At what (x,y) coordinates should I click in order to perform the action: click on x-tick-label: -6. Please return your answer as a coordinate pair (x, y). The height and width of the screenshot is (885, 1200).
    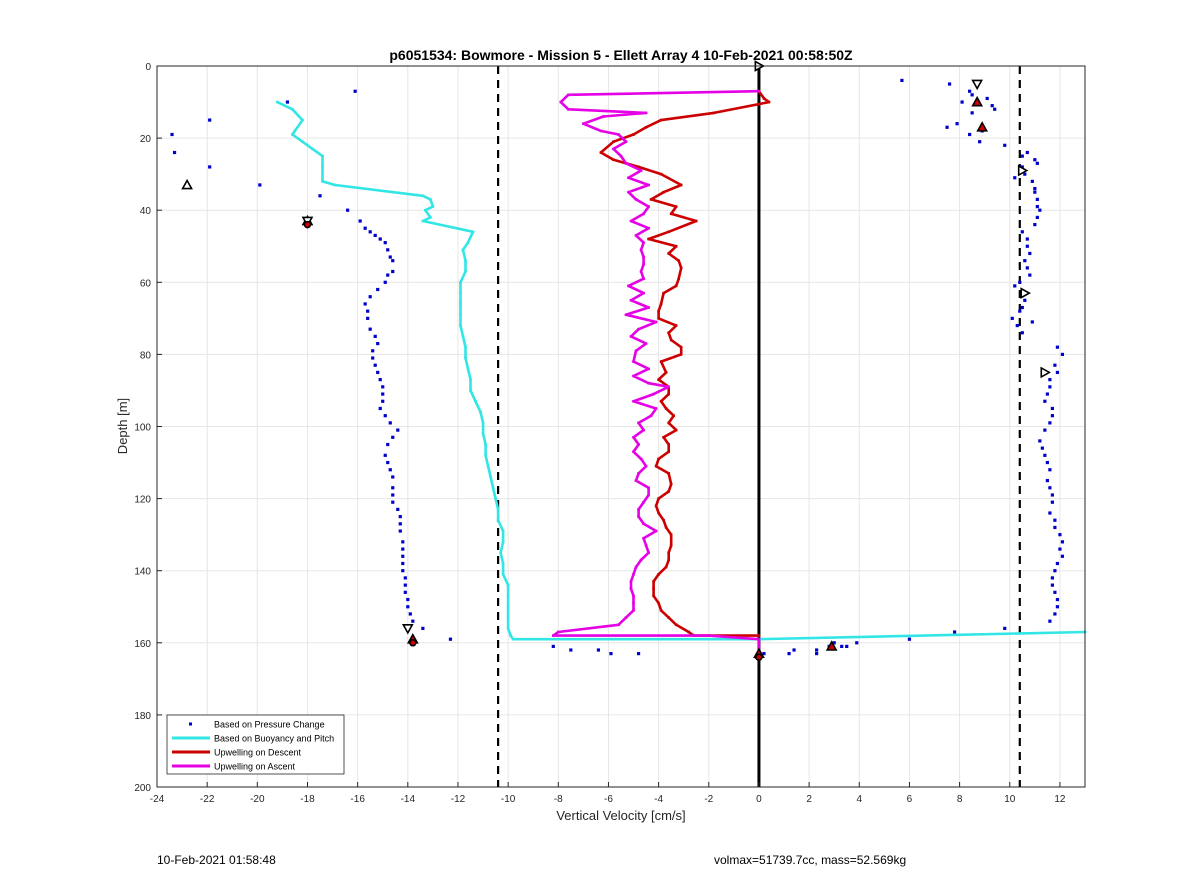
    Looking at the image, I should click on (608, 799).